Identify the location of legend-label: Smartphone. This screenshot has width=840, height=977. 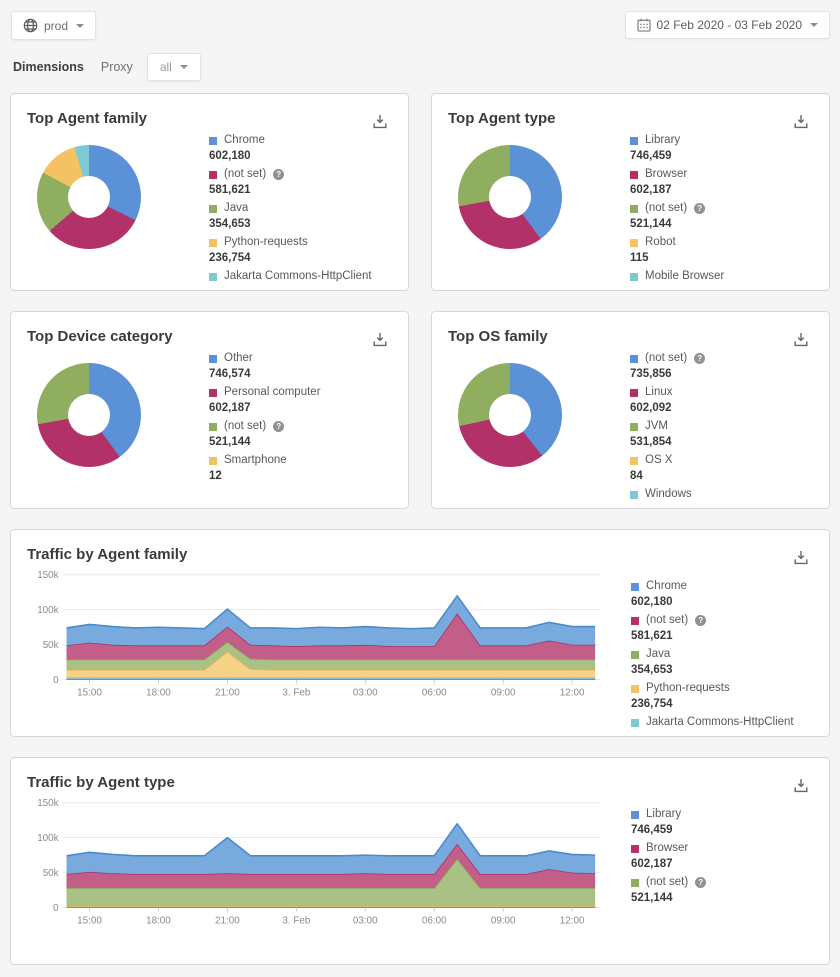
(255, 460).